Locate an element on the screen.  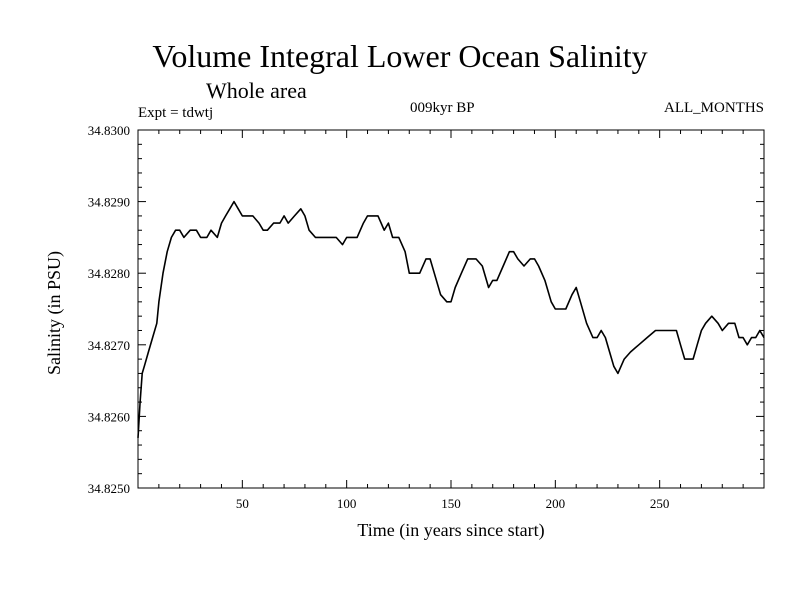
y-axis-label: Salinity (in PSU) is located at coordinates (54, 313).